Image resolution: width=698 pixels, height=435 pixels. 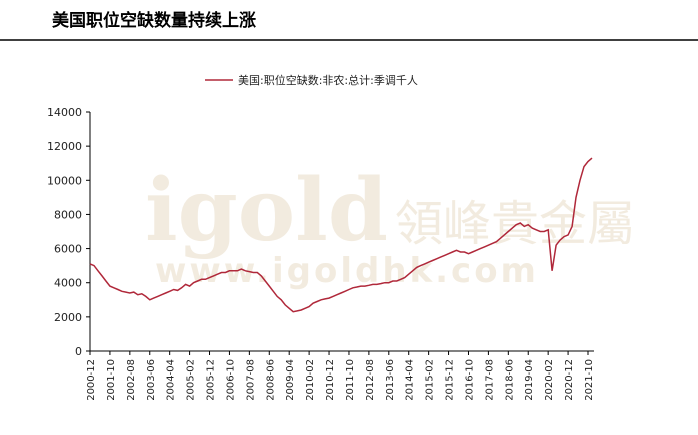 I want to click on watermark-brand: 領峰貴金屬, so click(x=515, y=224).